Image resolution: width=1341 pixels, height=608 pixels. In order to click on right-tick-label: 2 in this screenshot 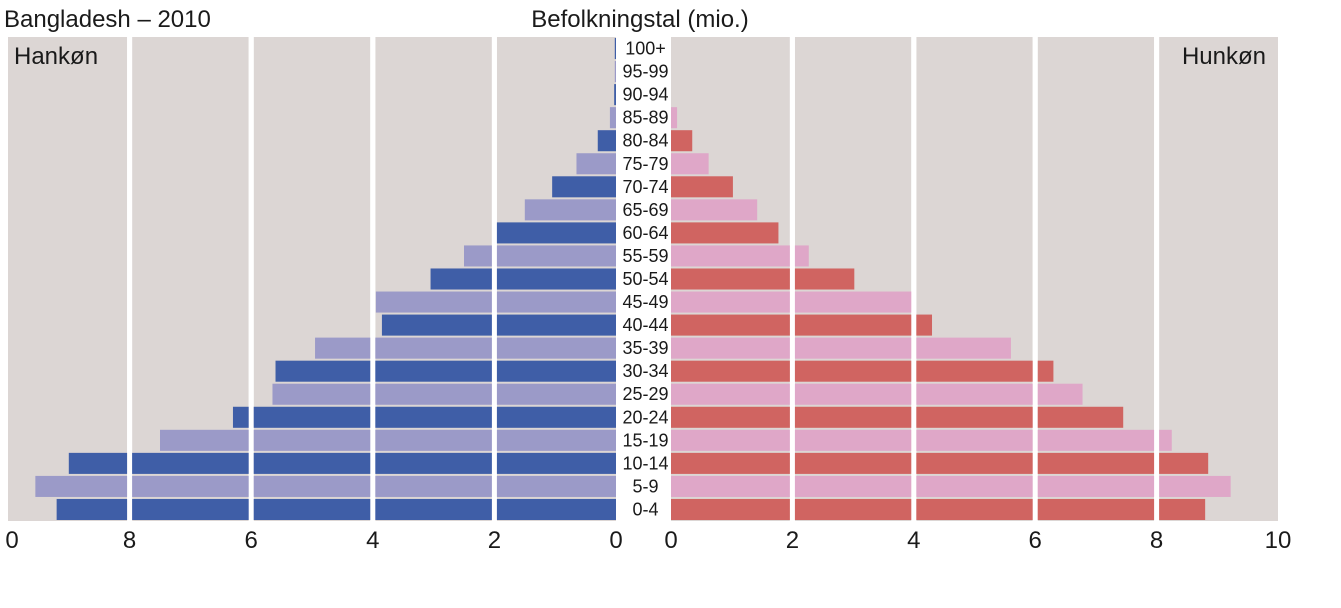, I will do `click(792, 540)`.